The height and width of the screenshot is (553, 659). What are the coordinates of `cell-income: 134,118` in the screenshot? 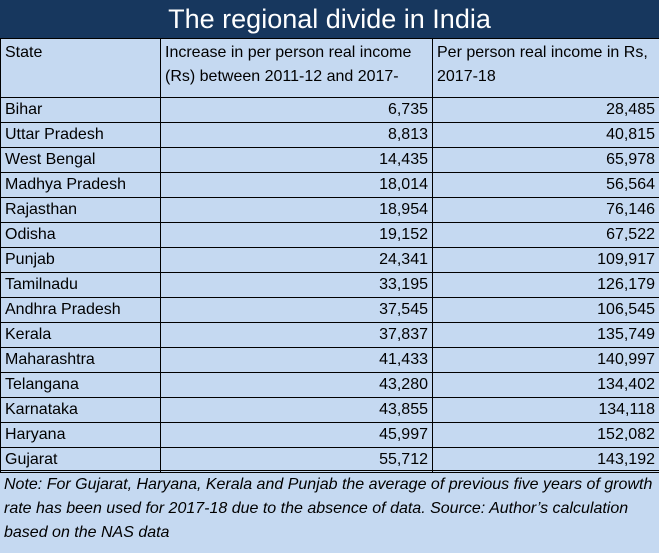 It's located at (545, 410).